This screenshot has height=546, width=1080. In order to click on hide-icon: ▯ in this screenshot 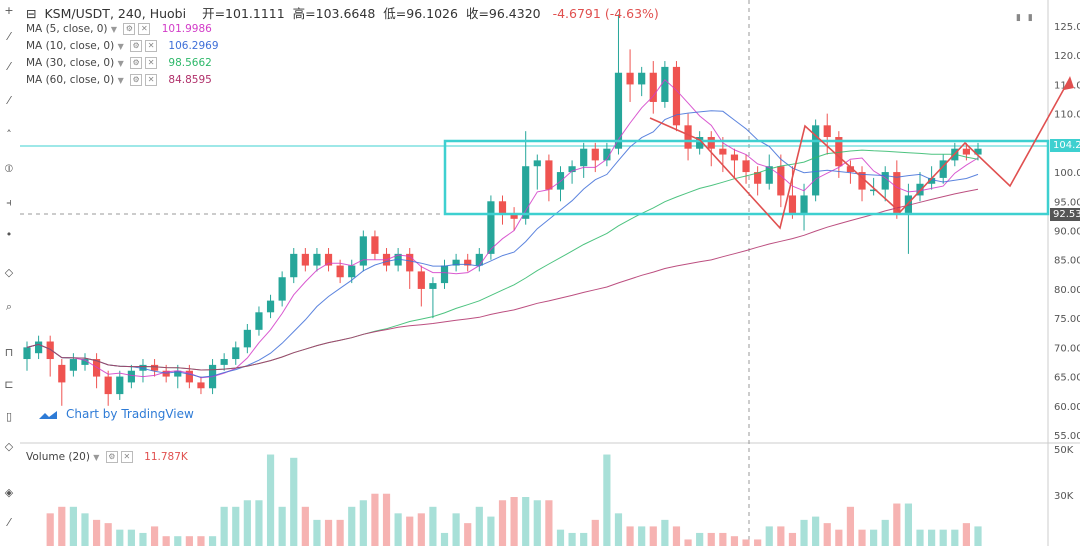, I will do `click(9, 416)`.